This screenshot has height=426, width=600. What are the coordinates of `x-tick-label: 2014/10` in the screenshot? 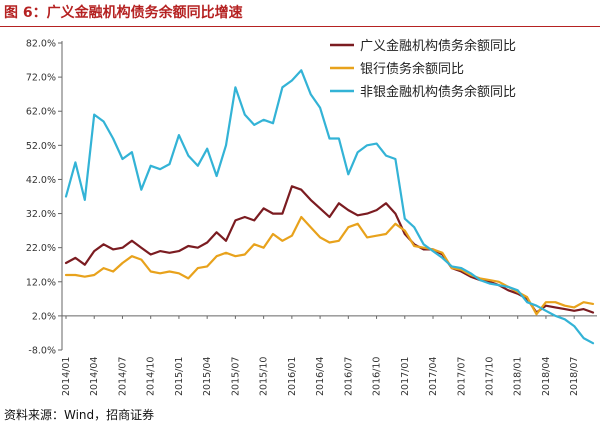 It's located at (151, 376).